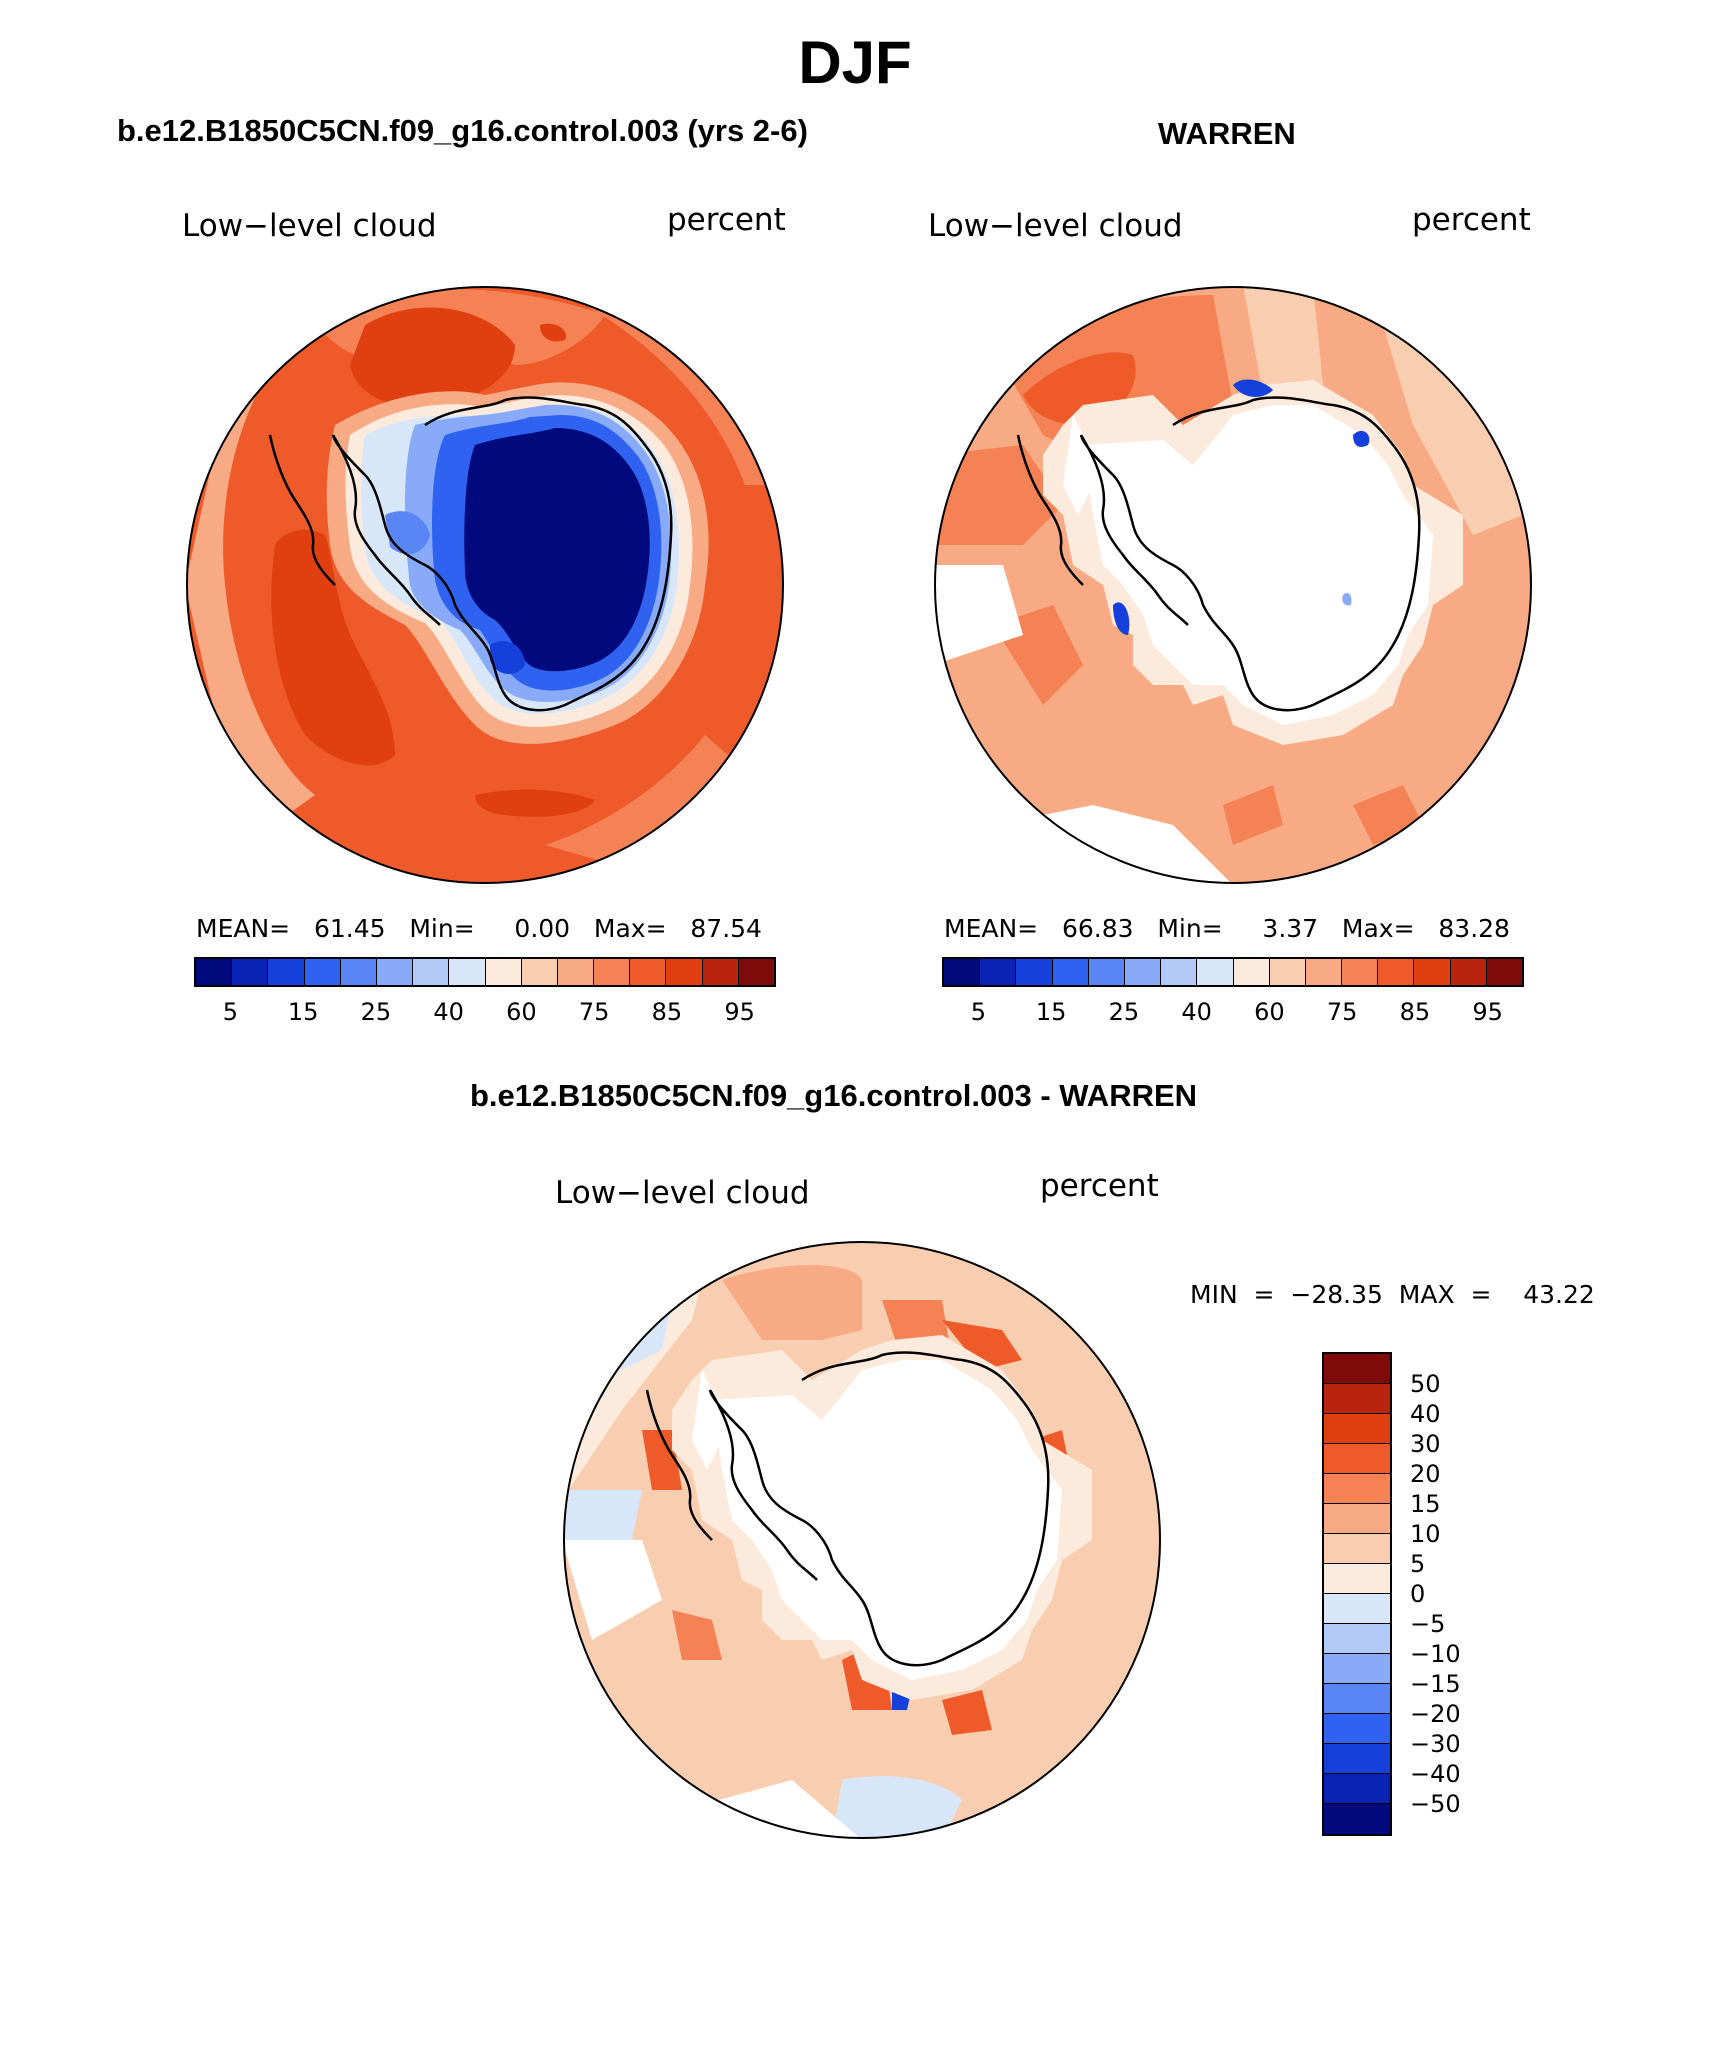  Describe the element at coordinates (1425, 1444) in the screenshot. I see `colorbar-tick-label: 30` at that location.